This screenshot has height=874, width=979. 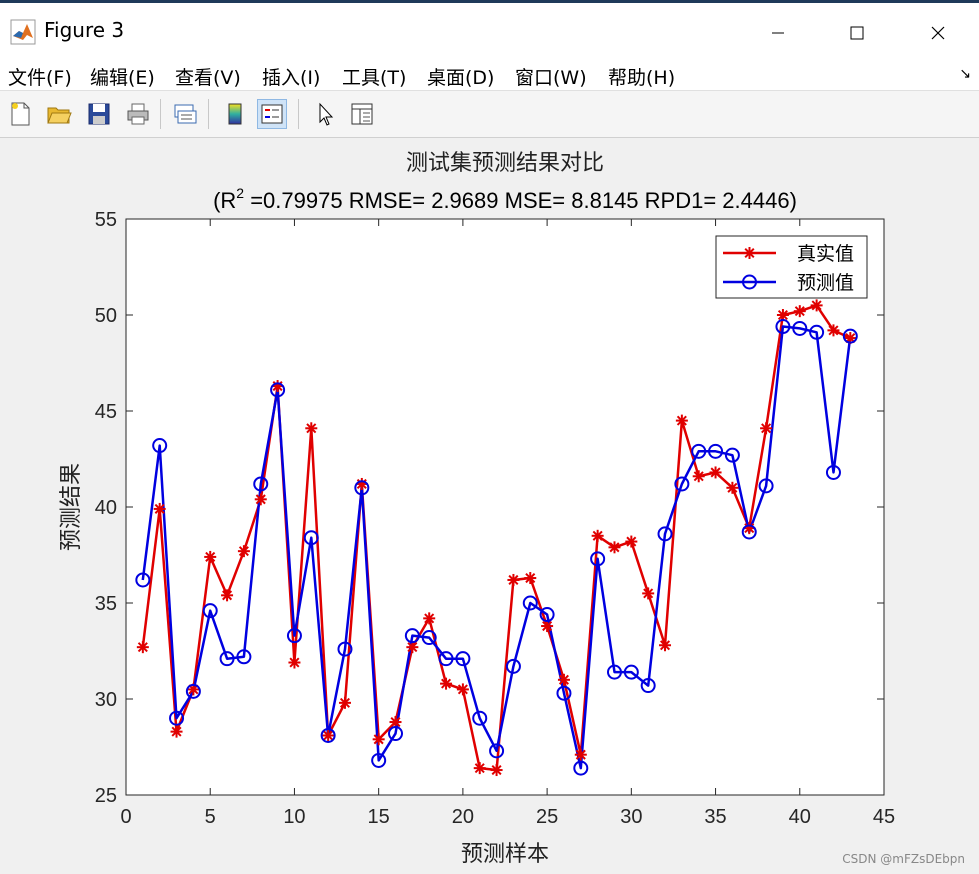 What do you see at coordinates (106, 220) in the screenshot?
I see `y-tick-label: 55` at bounding box center [106, 220].